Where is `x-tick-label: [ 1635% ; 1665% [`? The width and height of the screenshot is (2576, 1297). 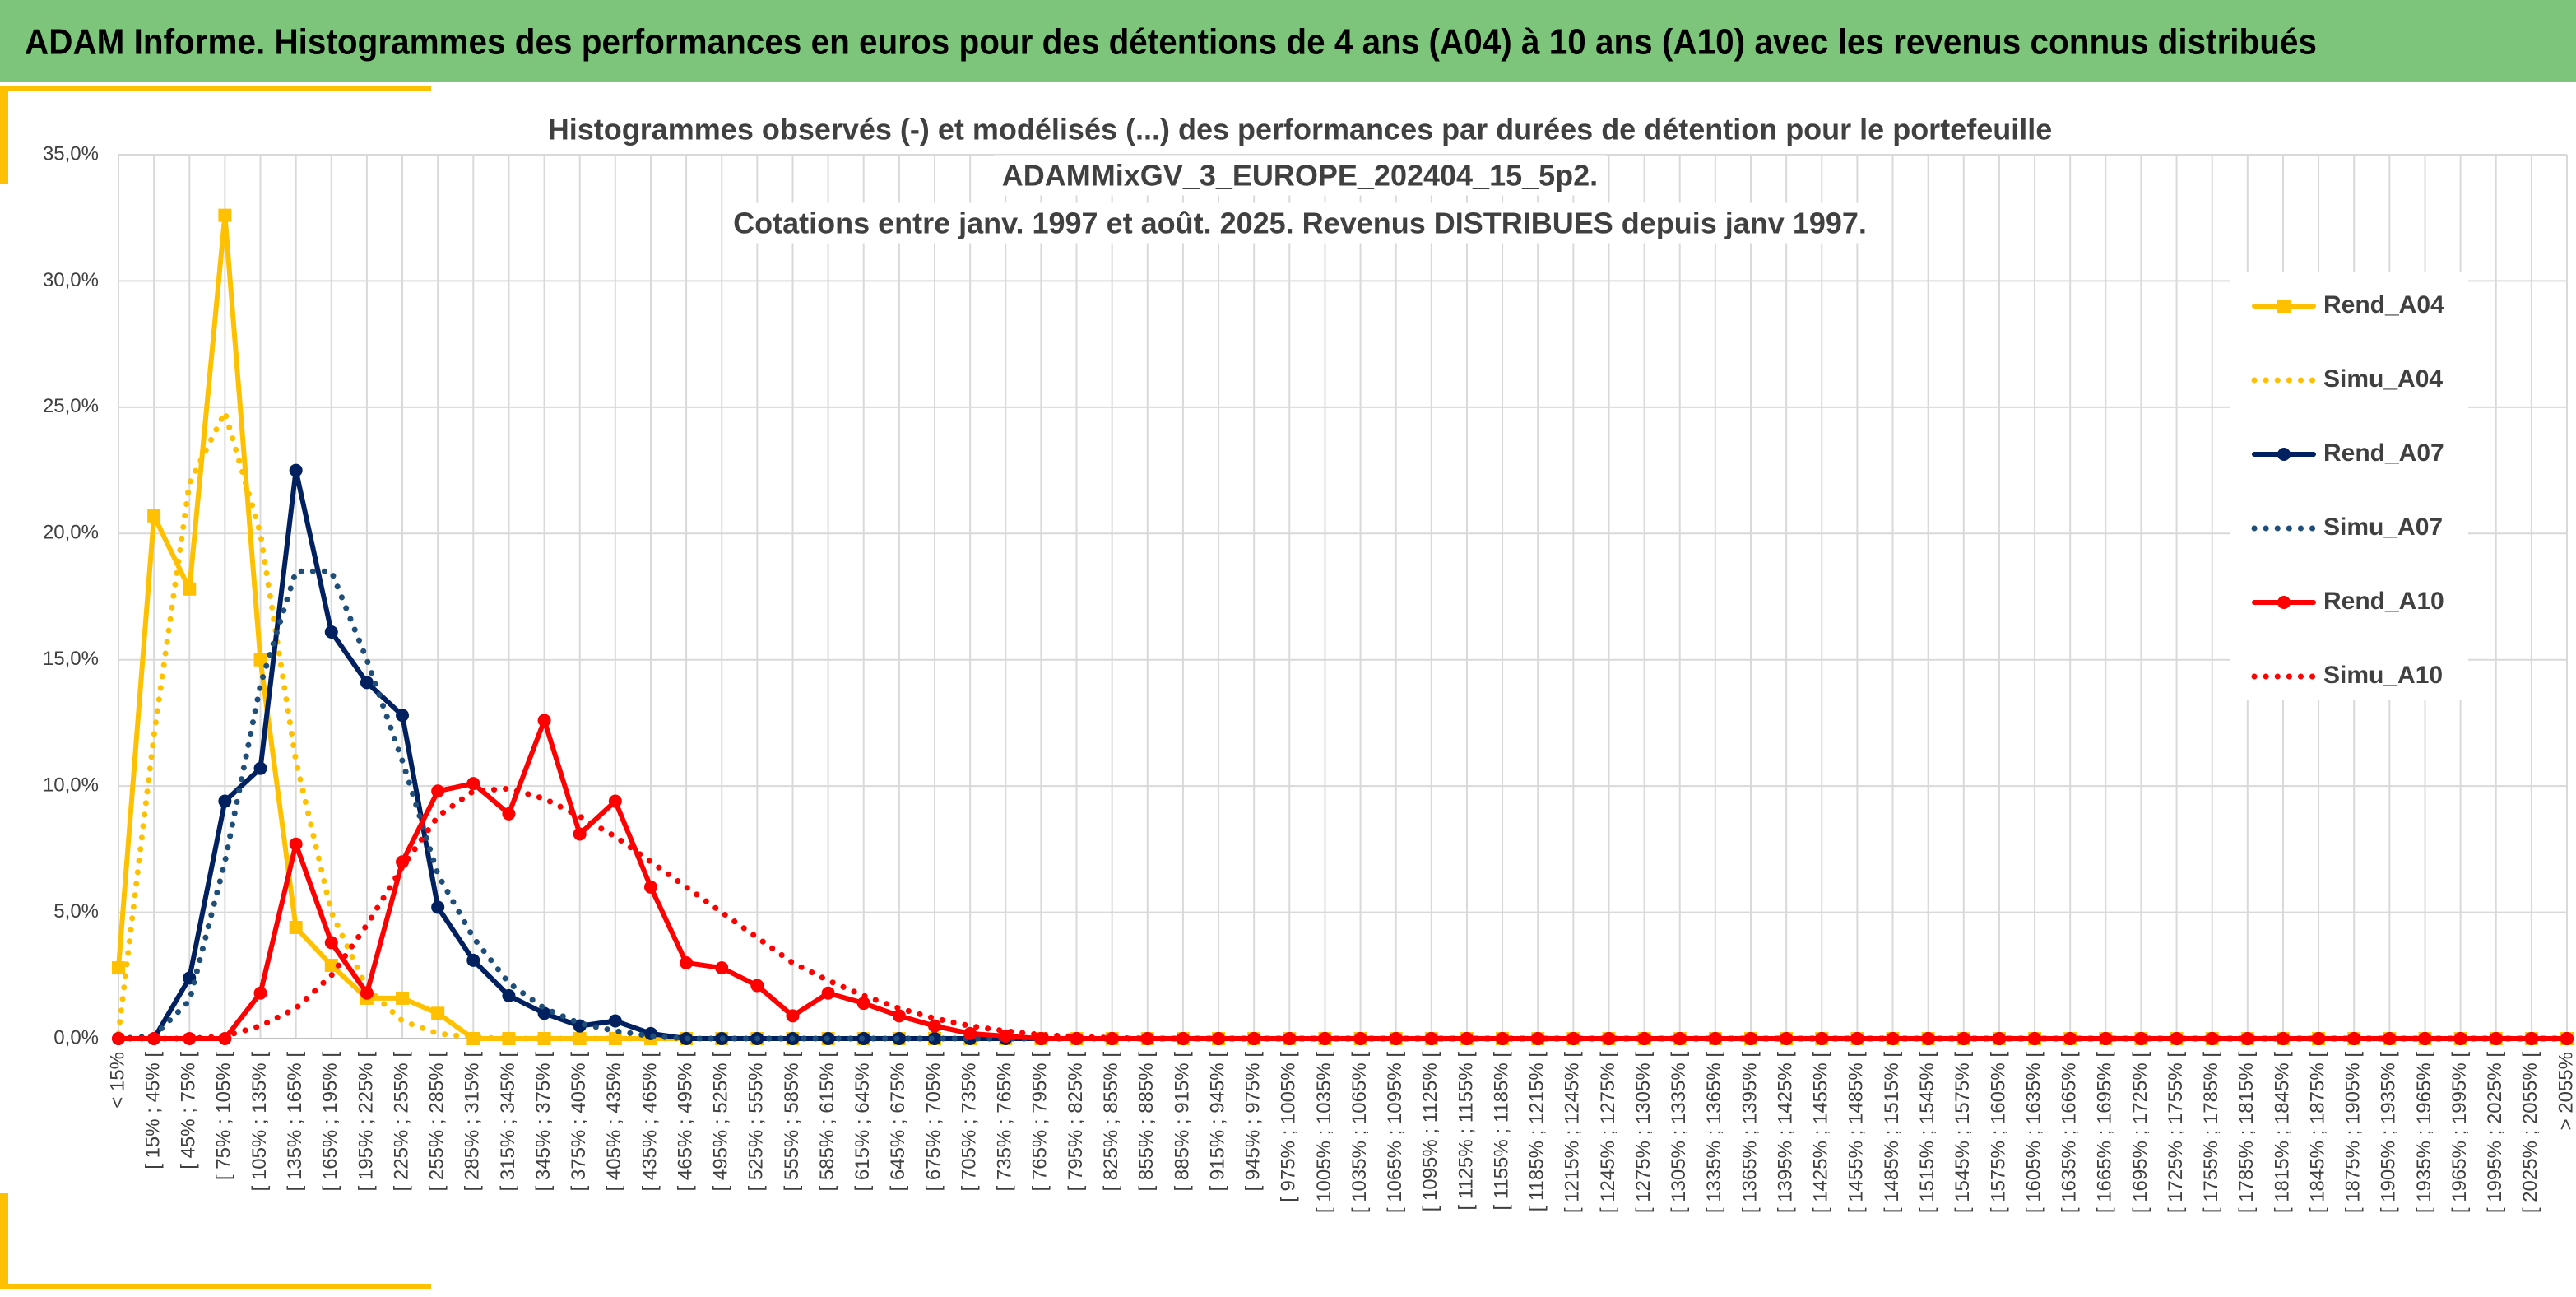 x-tick-label: [ 1635% ; 1665% [ is located at coordinates (2069, 1133).